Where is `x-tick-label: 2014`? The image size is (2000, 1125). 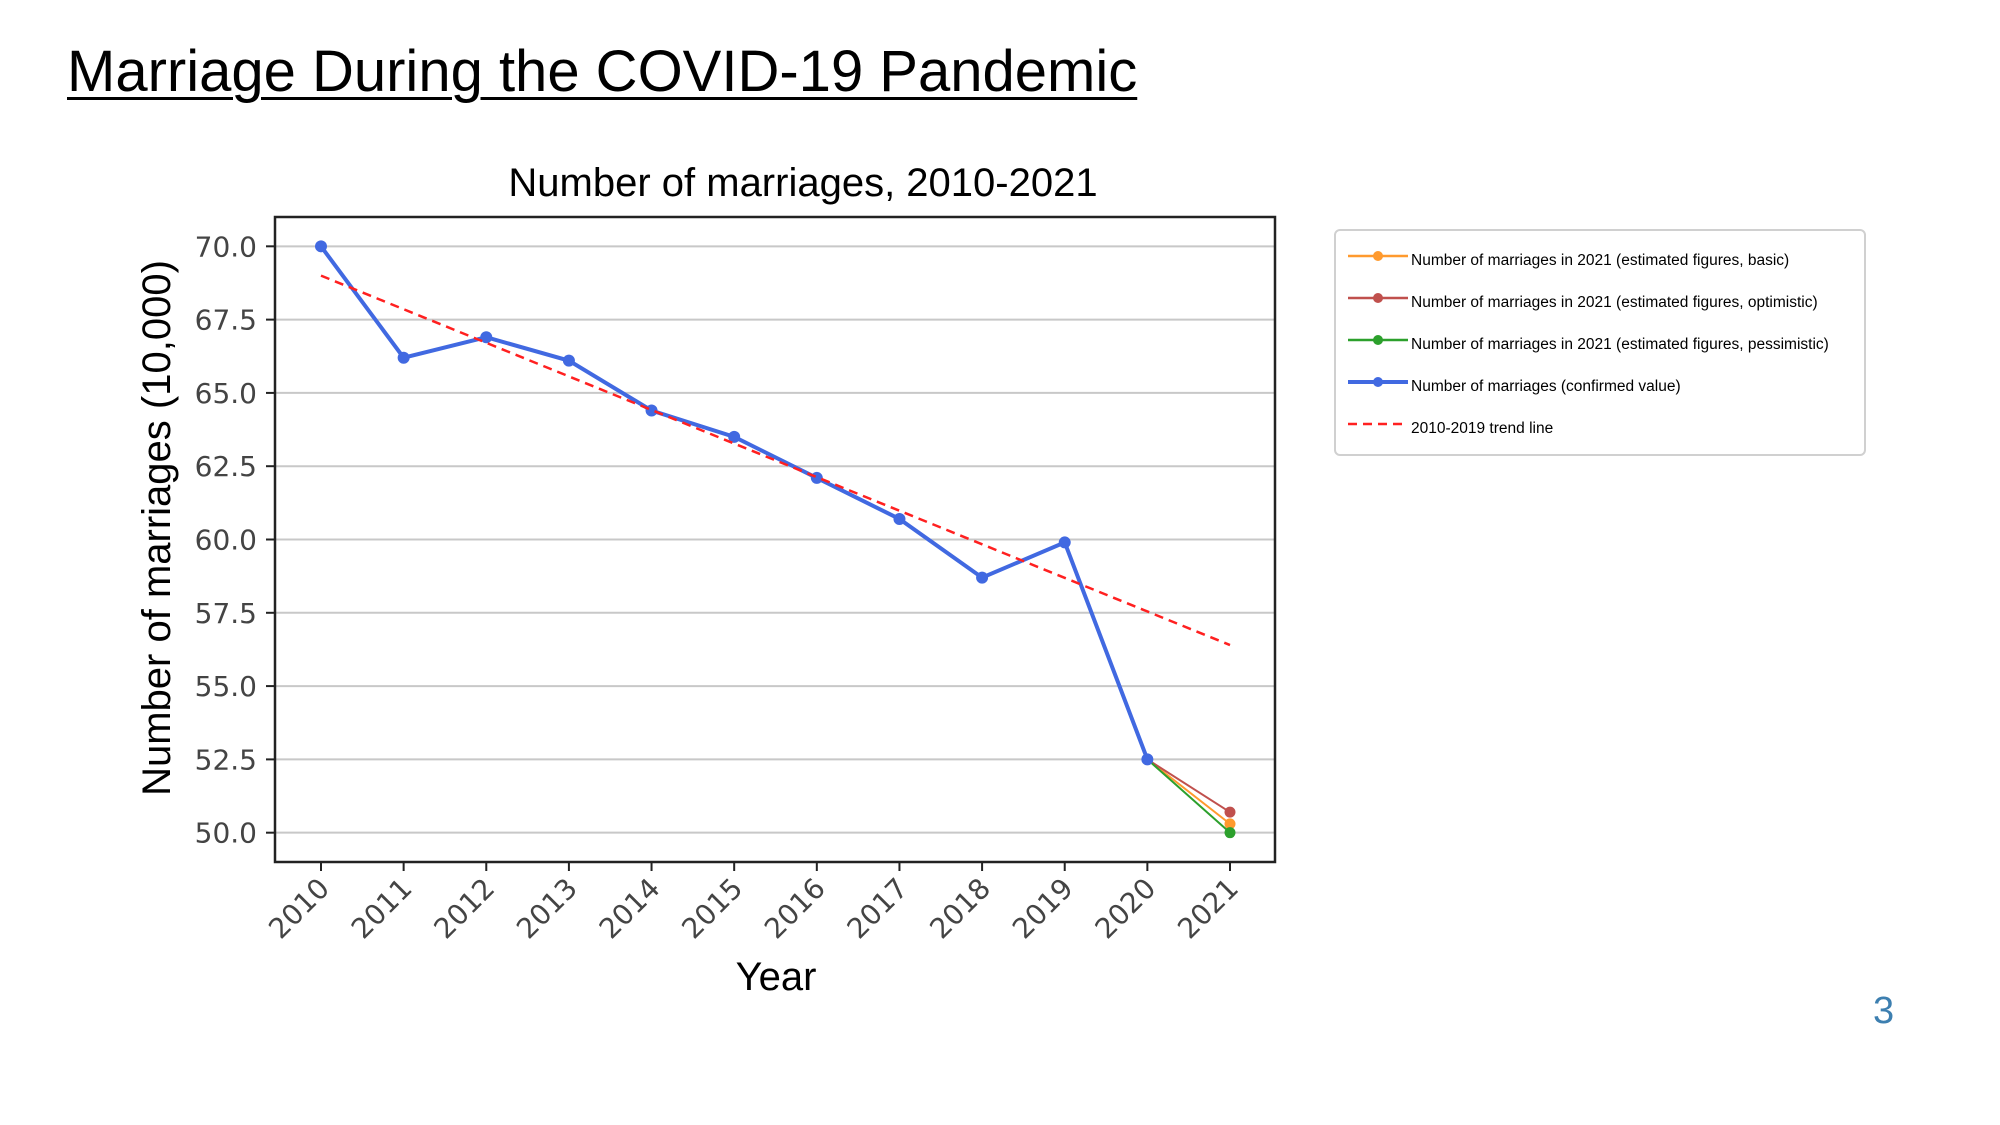 x-tick-label: 2014 is located at coordinates (630, 909).